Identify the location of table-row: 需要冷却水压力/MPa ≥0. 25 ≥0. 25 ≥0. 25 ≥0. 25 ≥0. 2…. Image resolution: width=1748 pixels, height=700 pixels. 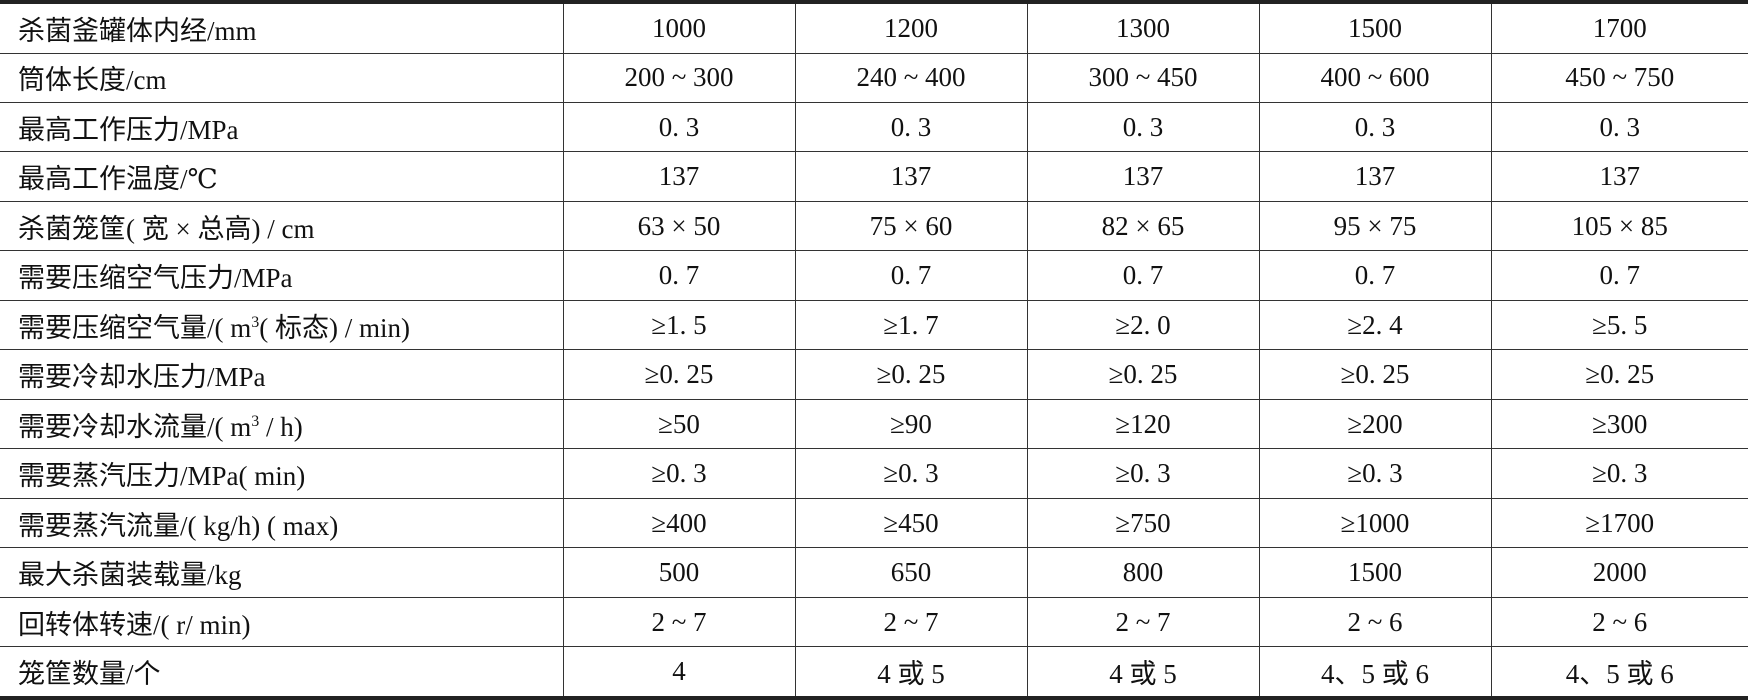
(874, 374).